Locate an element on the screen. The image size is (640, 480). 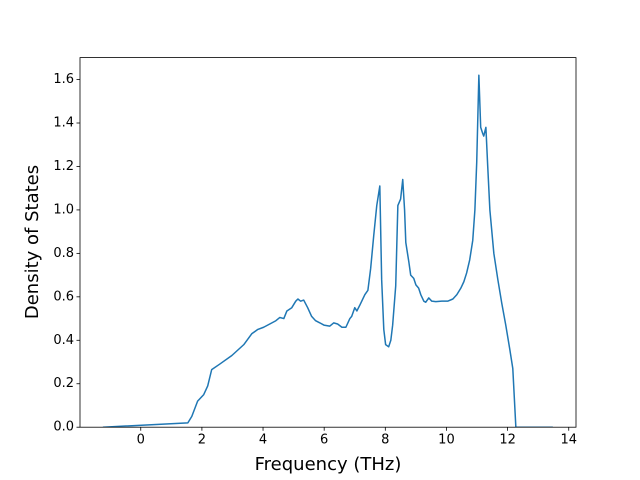
x-tick-label: 2 is located at coordinates (202, 440).